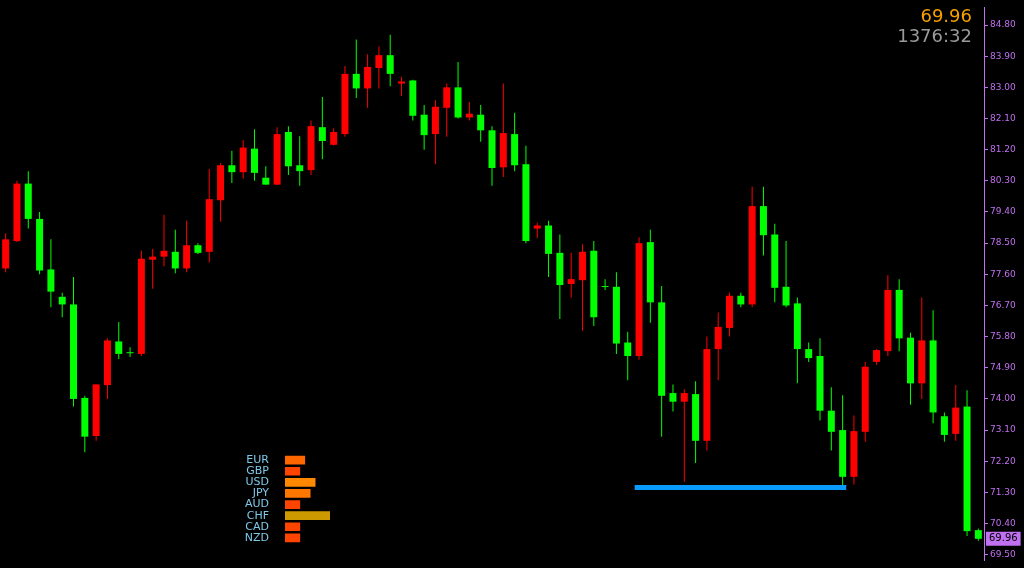 This screenshot has height=568, width=1024. What do you see at coordinates (1003, 522) in the screenshot?
I see `y-tick-label: 70.40` at bounding box center [1003, 522].